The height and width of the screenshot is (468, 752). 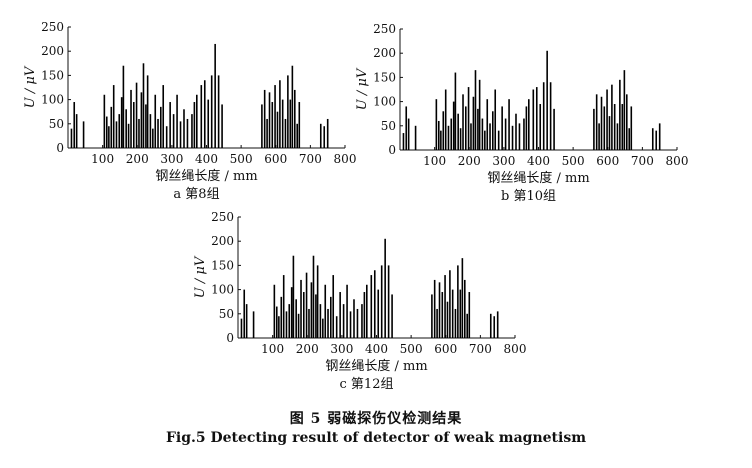 What do you see at coordinates (528, 196) in the screenshot?
I see `panel-label: b 第10组` at bounding box center [528, 196].